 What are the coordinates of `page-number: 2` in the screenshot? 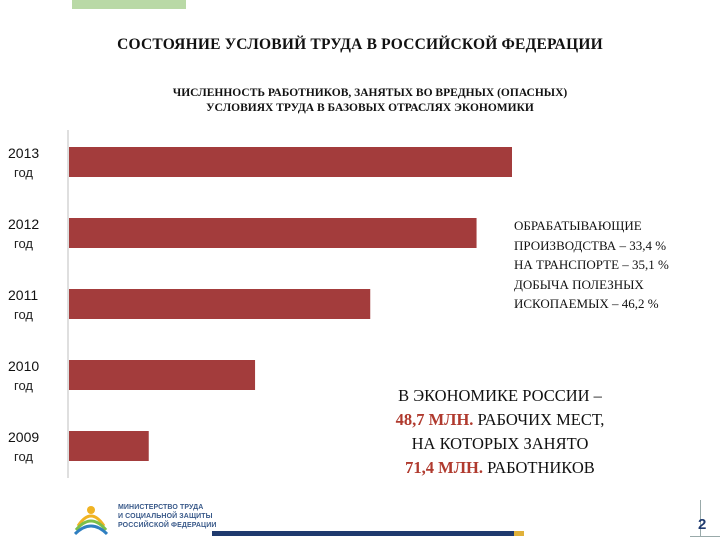 It's located at (702, 524).